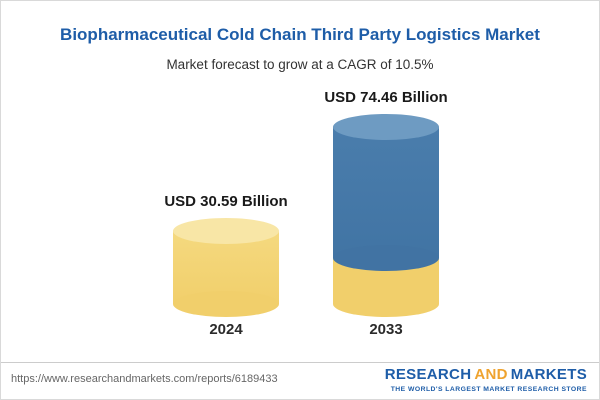 This screenshot has height=400, width=600. Describe the element at coordinates (226, 329) in the screenshot. I see `category-label-2024: 2024` at that location.